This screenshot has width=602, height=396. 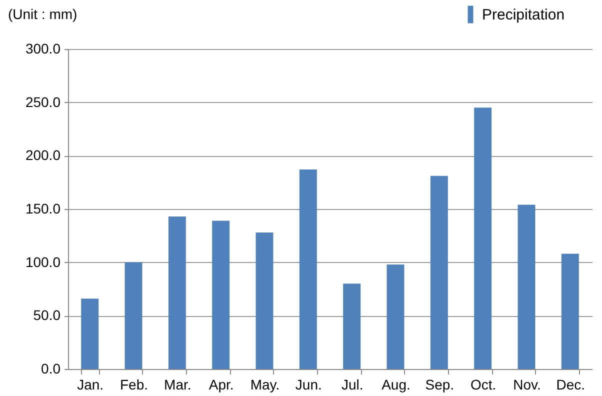 I want to click on text: (Unit : mm), so click(x=43, y=14).